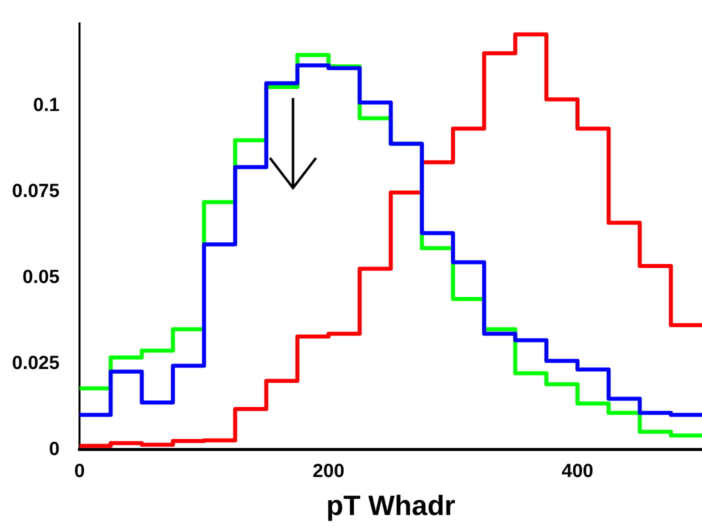  Describe the element at coordinates (328, 471) in the screenshot. I see `x-tick-label: 200` at that location.